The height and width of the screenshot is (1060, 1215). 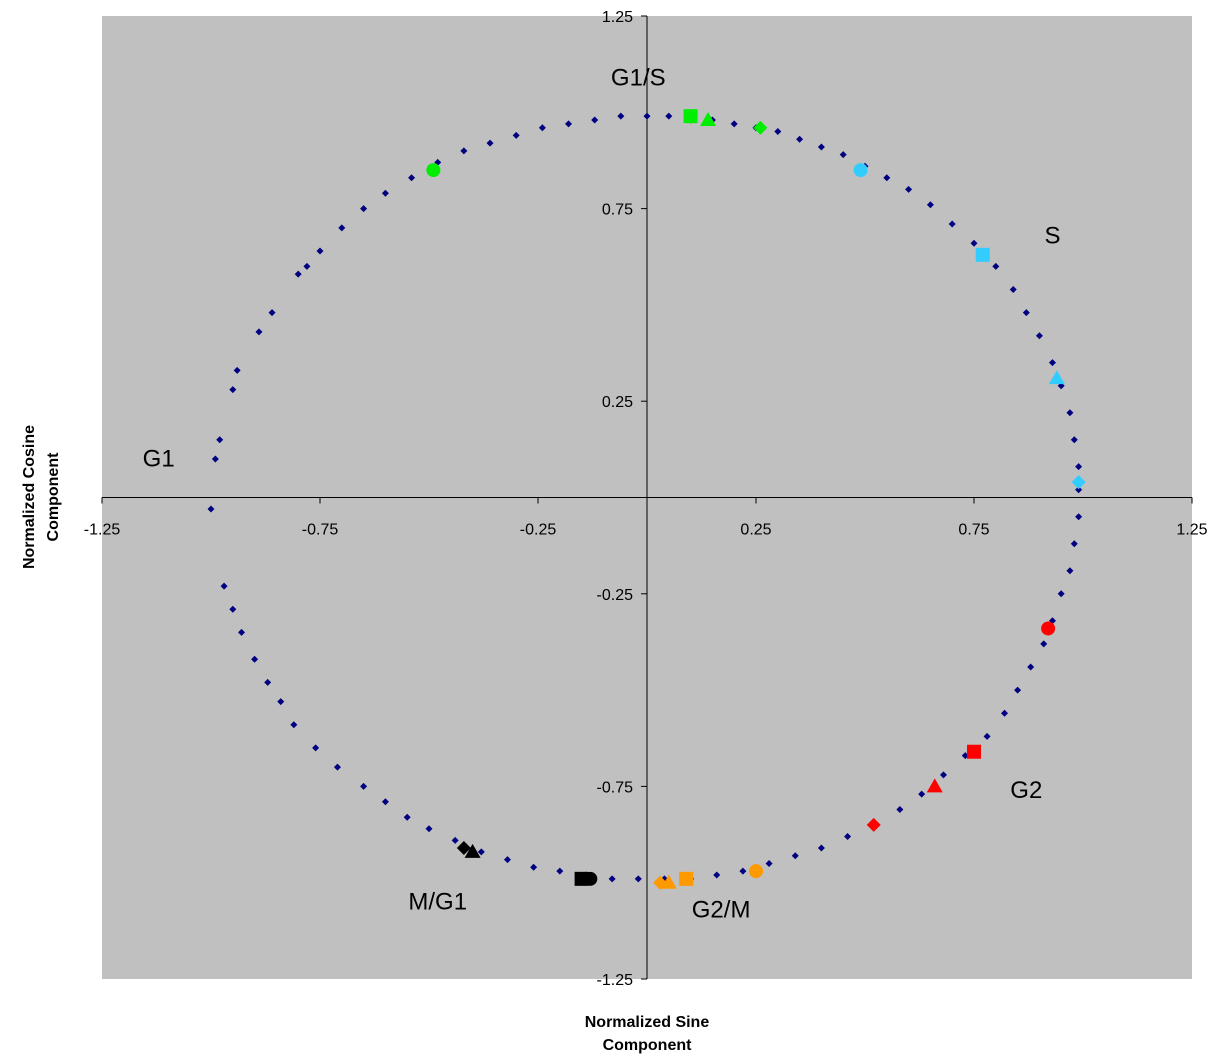 I want to click on phase-label: G1/S, so click(x=638, y=77).